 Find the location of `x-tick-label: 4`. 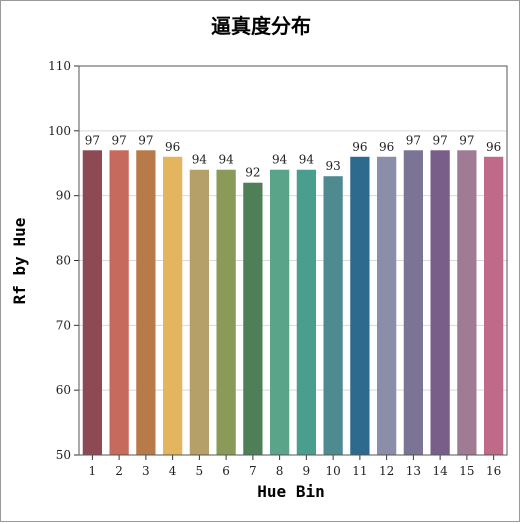

x-tick-label: 4 is located at coordinates (173, 471).